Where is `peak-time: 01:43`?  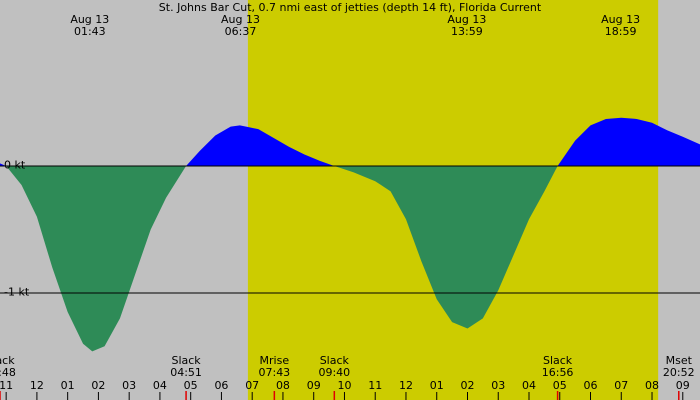 peak-time: 01:43 is located at coordinates (90, 31).